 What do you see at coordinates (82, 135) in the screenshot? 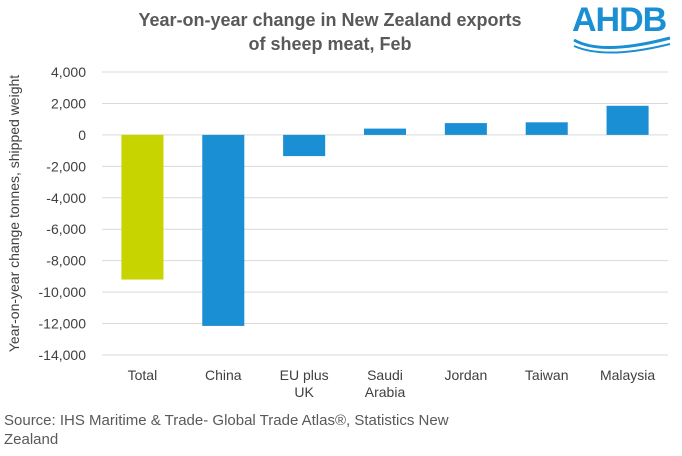
I see `y-tick-label: 0` at bounding box center [82, 135].